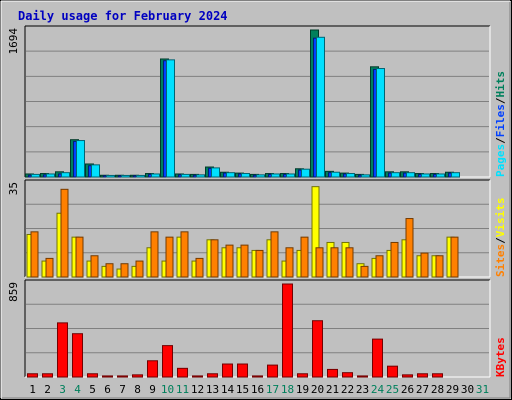  I want to click on x-tick-label: 16, so click(257, 389).